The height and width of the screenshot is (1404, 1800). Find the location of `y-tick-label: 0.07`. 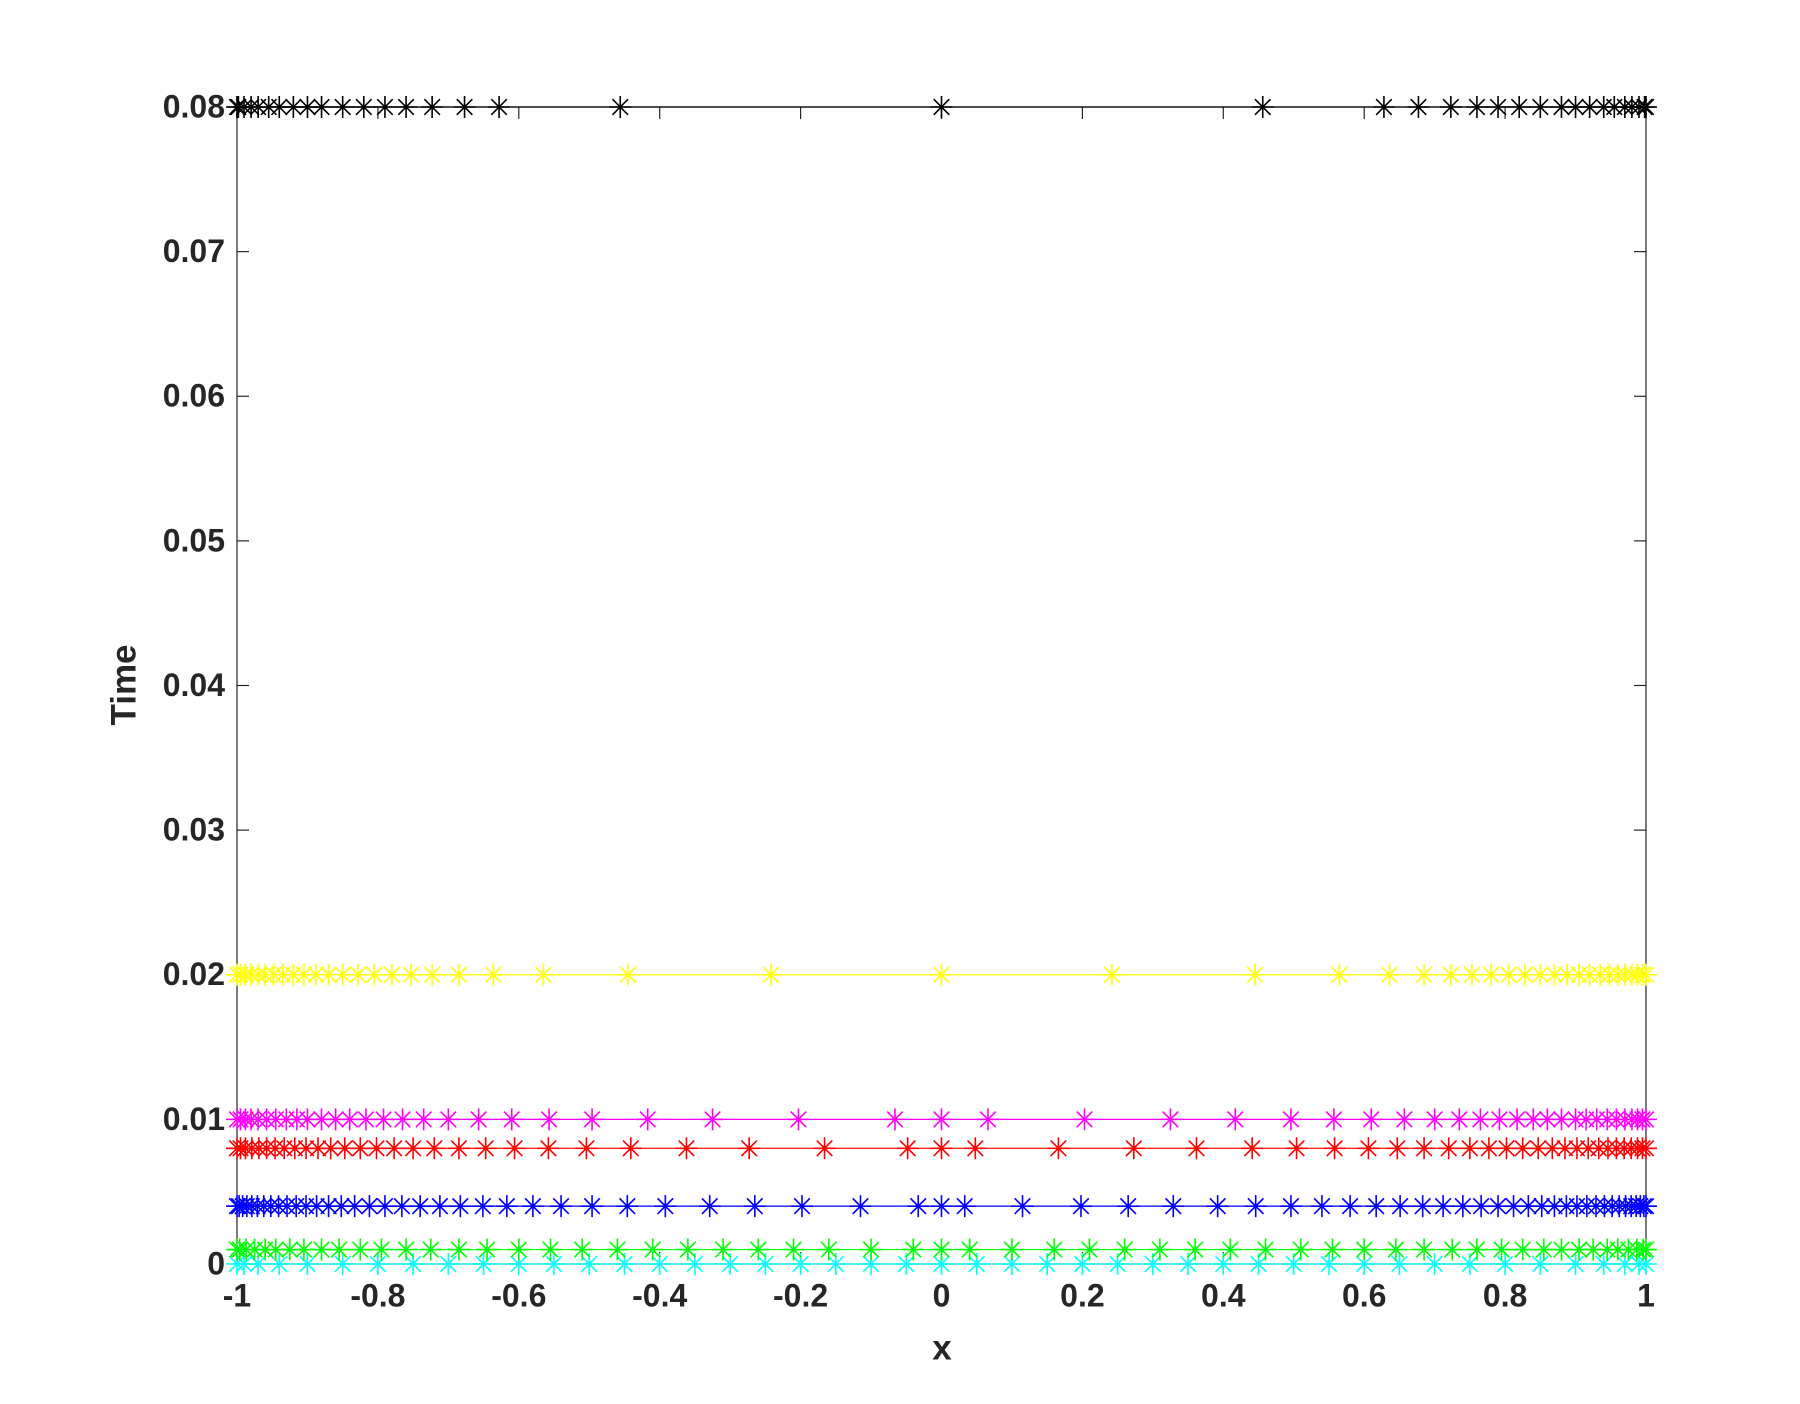

y-tick-label: 0.07 is located at coordinates (194, 251).